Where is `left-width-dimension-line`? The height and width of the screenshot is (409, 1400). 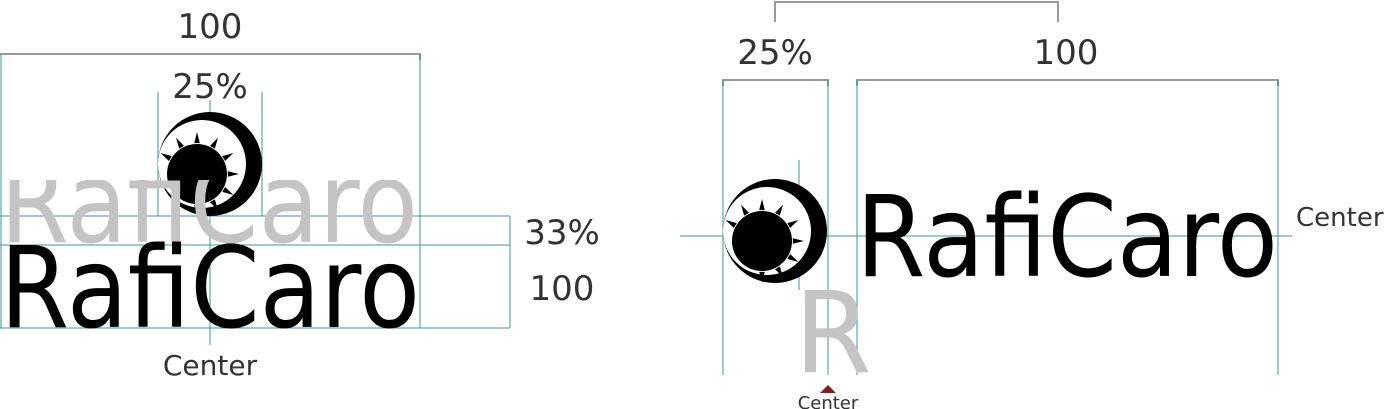
left-width-dimension-line is located at coordinates (210, 56).